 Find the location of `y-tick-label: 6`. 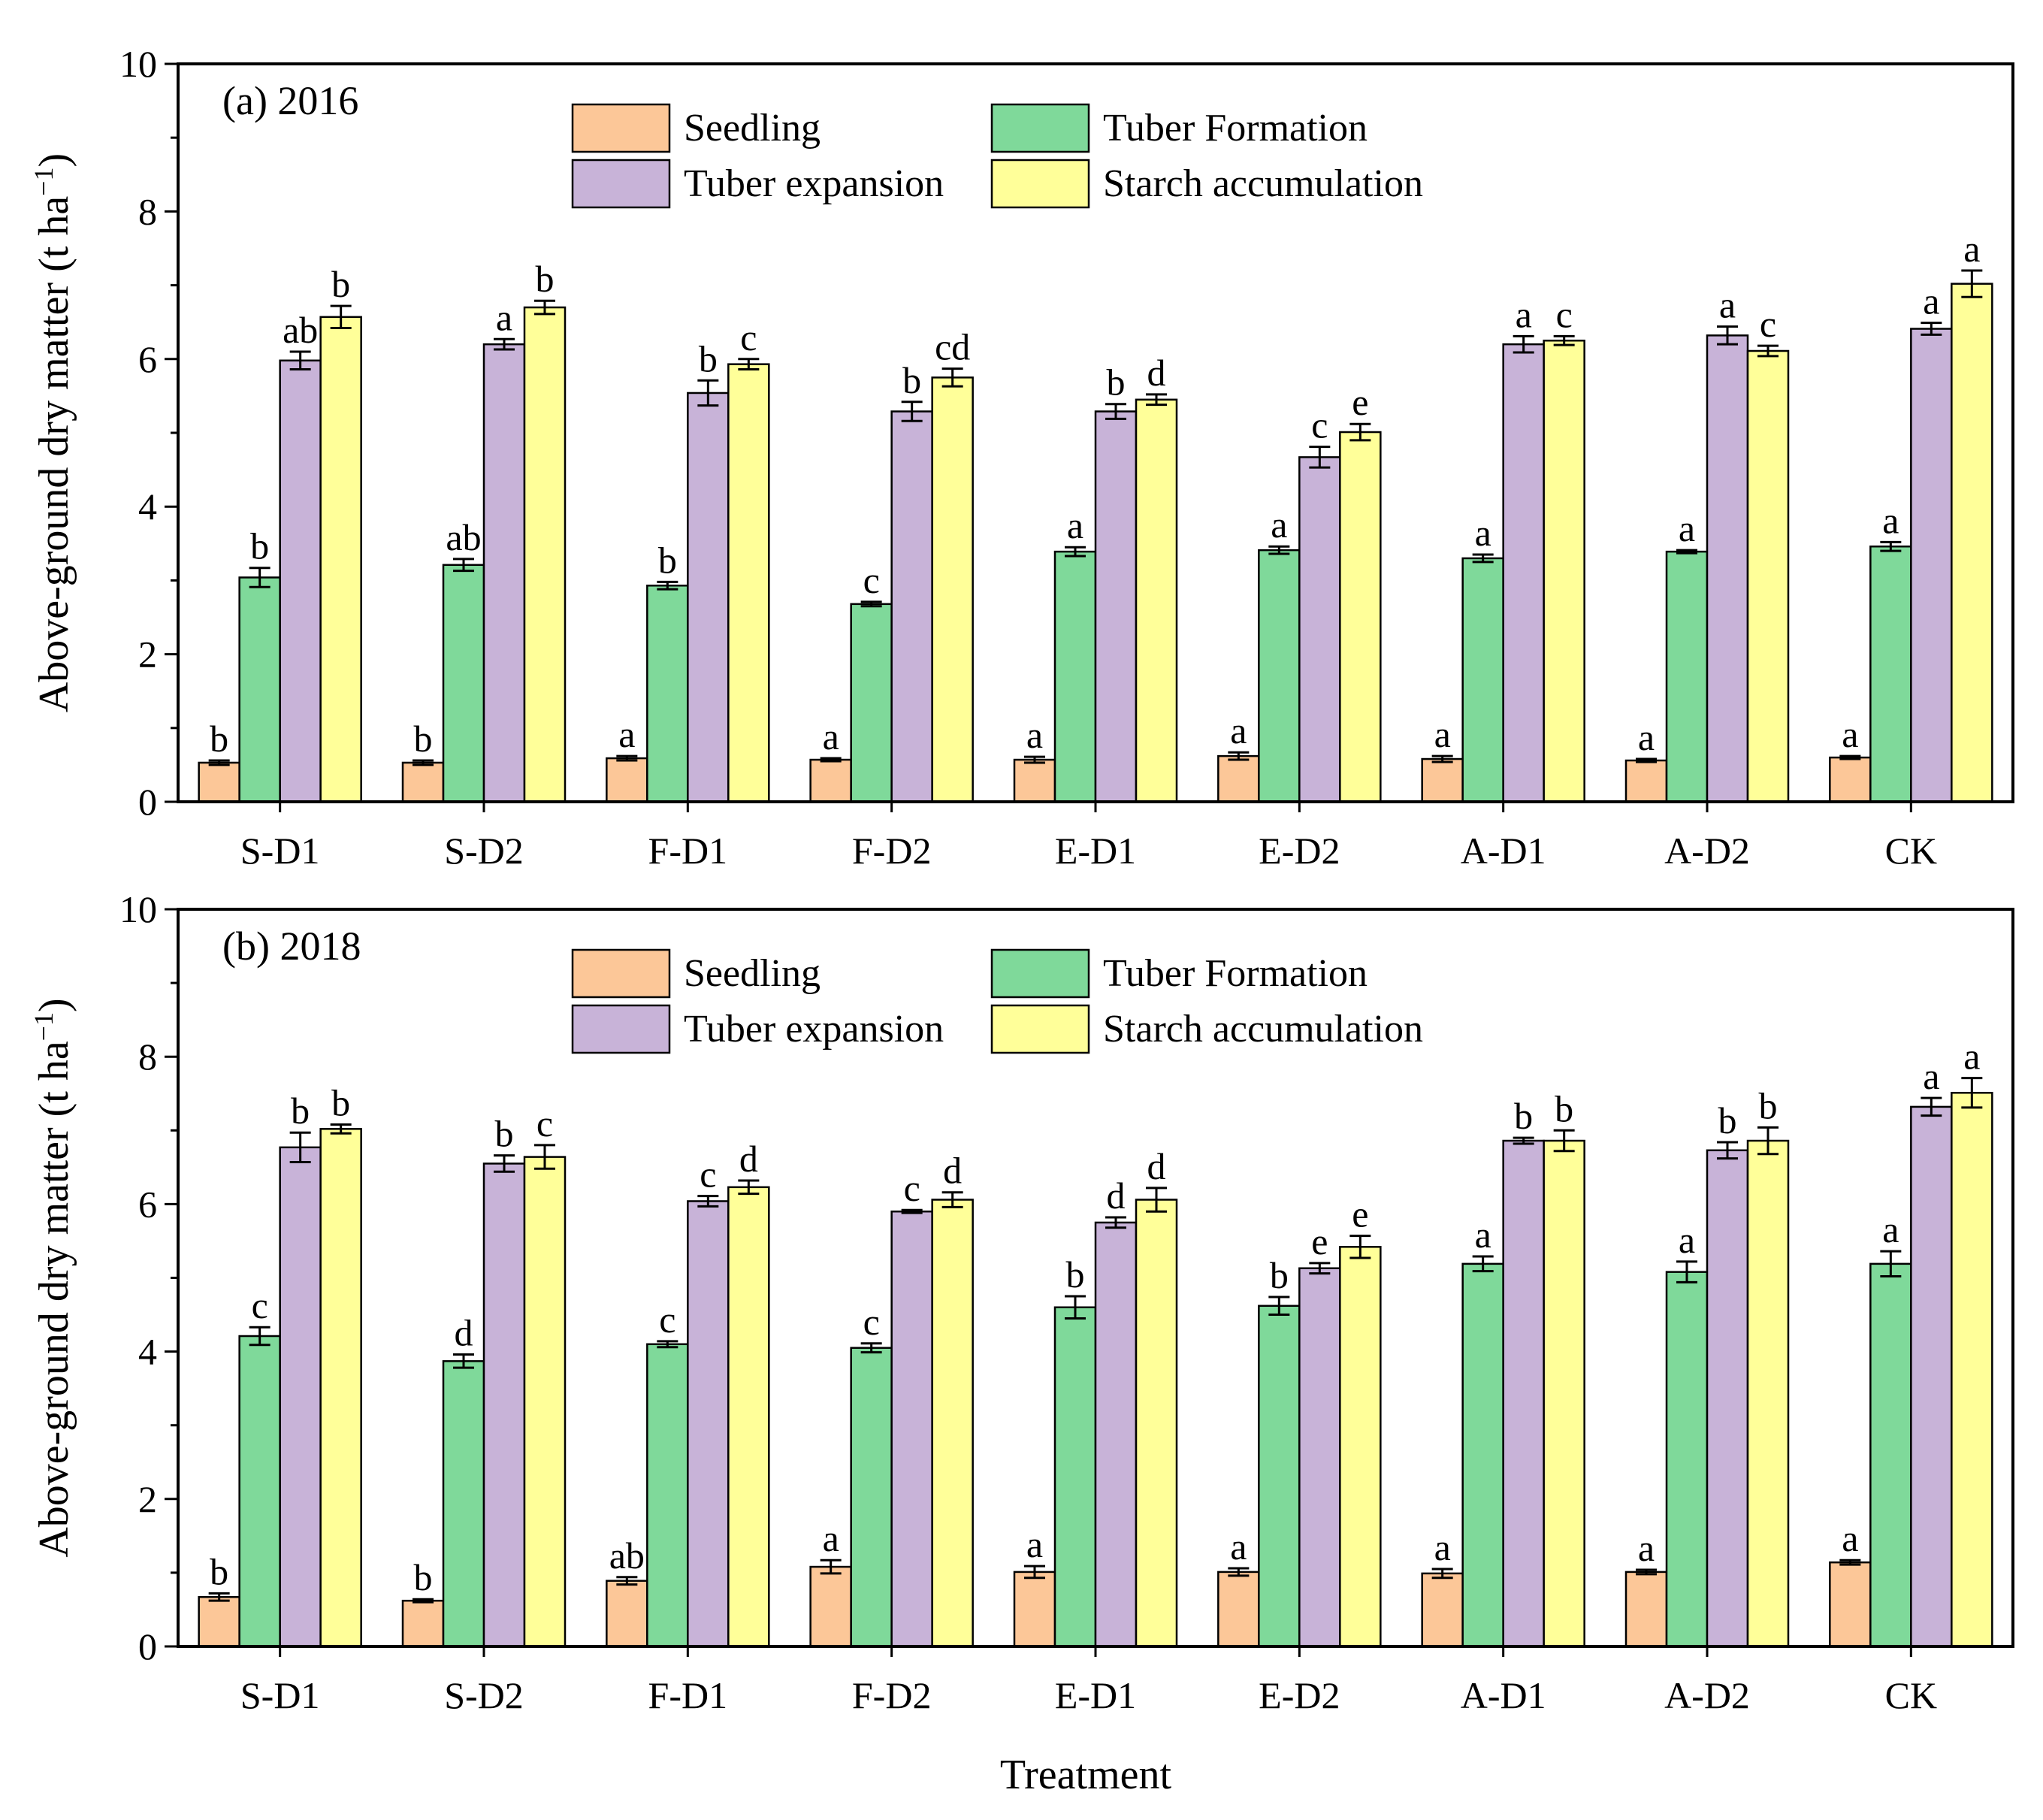

y-tick-label: 6 is located at coordinates (147, 1204).